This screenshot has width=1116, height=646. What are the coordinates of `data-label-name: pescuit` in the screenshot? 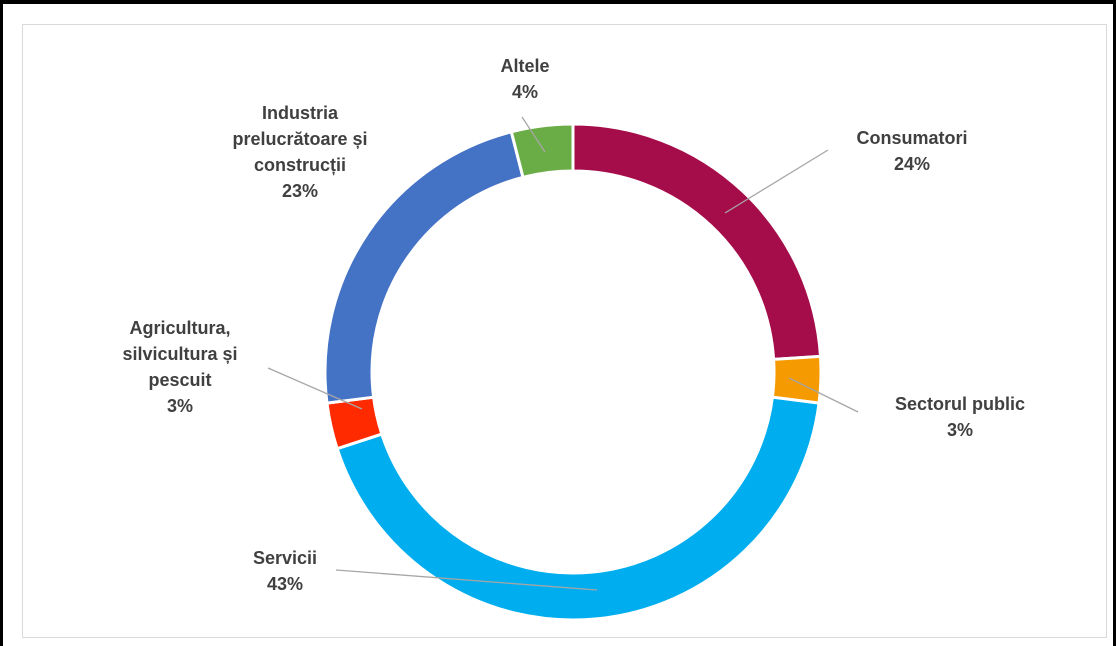 It's located at (179, 380).